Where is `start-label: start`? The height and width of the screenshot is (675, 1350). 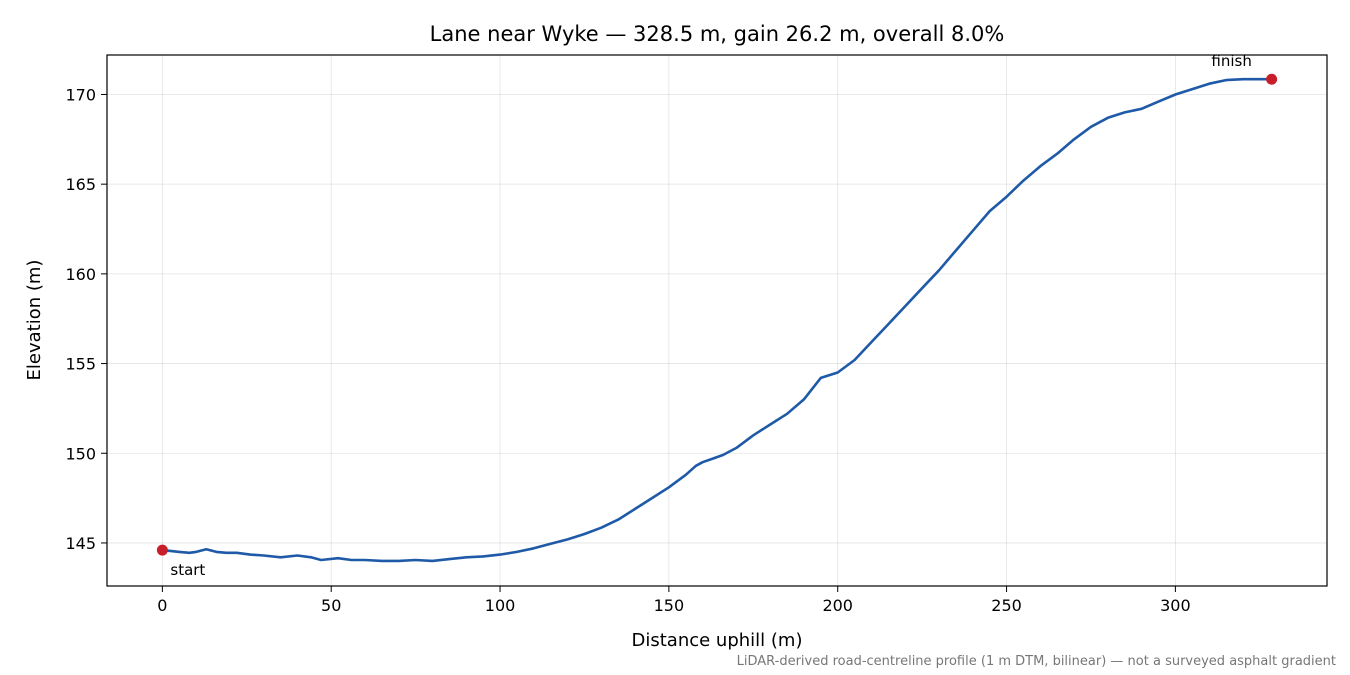 start-label: start is located at coordinates (187, 570).